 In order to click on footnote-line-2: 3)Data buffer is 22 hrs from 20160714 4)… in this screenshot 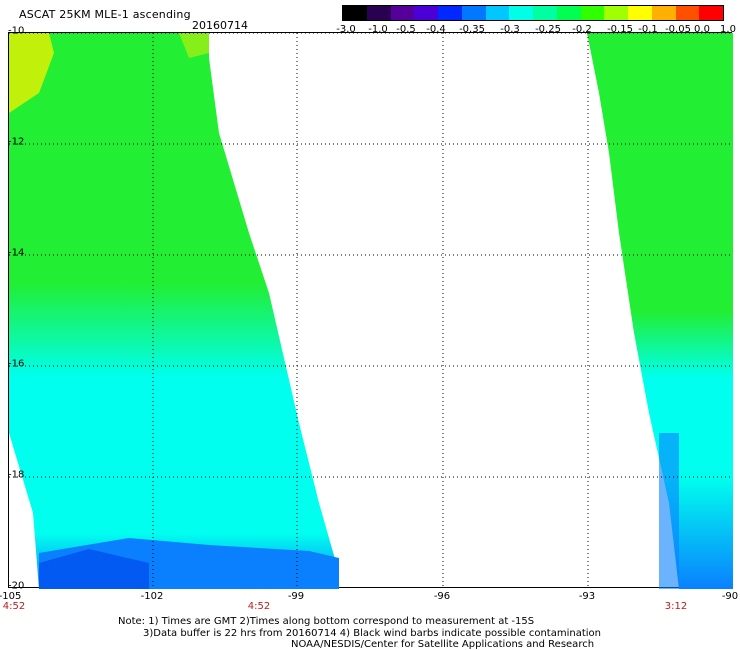, I will do `click(372, 633)`.